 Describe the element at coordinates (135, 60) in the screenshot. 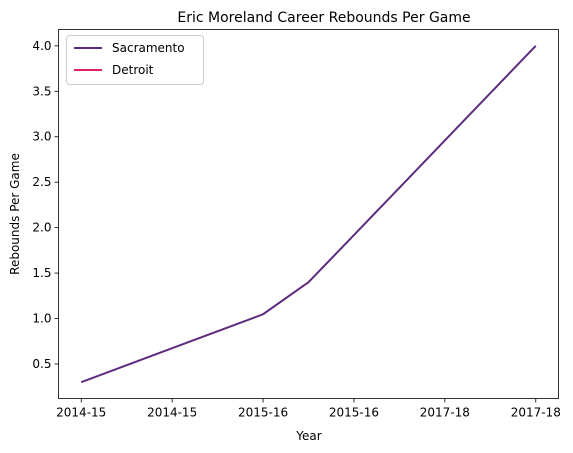

I see `legend: Sacramento Detroit` at that location.